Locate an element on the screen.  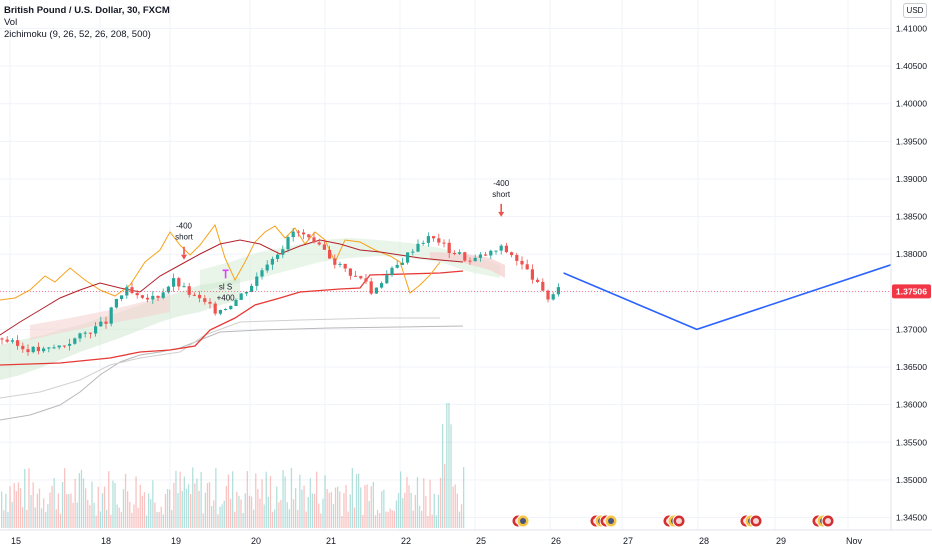
ichimoku-indicator-label: 2ichimoku (9, 26, 52, 26, 208, 500) is located at coordinates (77, 35).